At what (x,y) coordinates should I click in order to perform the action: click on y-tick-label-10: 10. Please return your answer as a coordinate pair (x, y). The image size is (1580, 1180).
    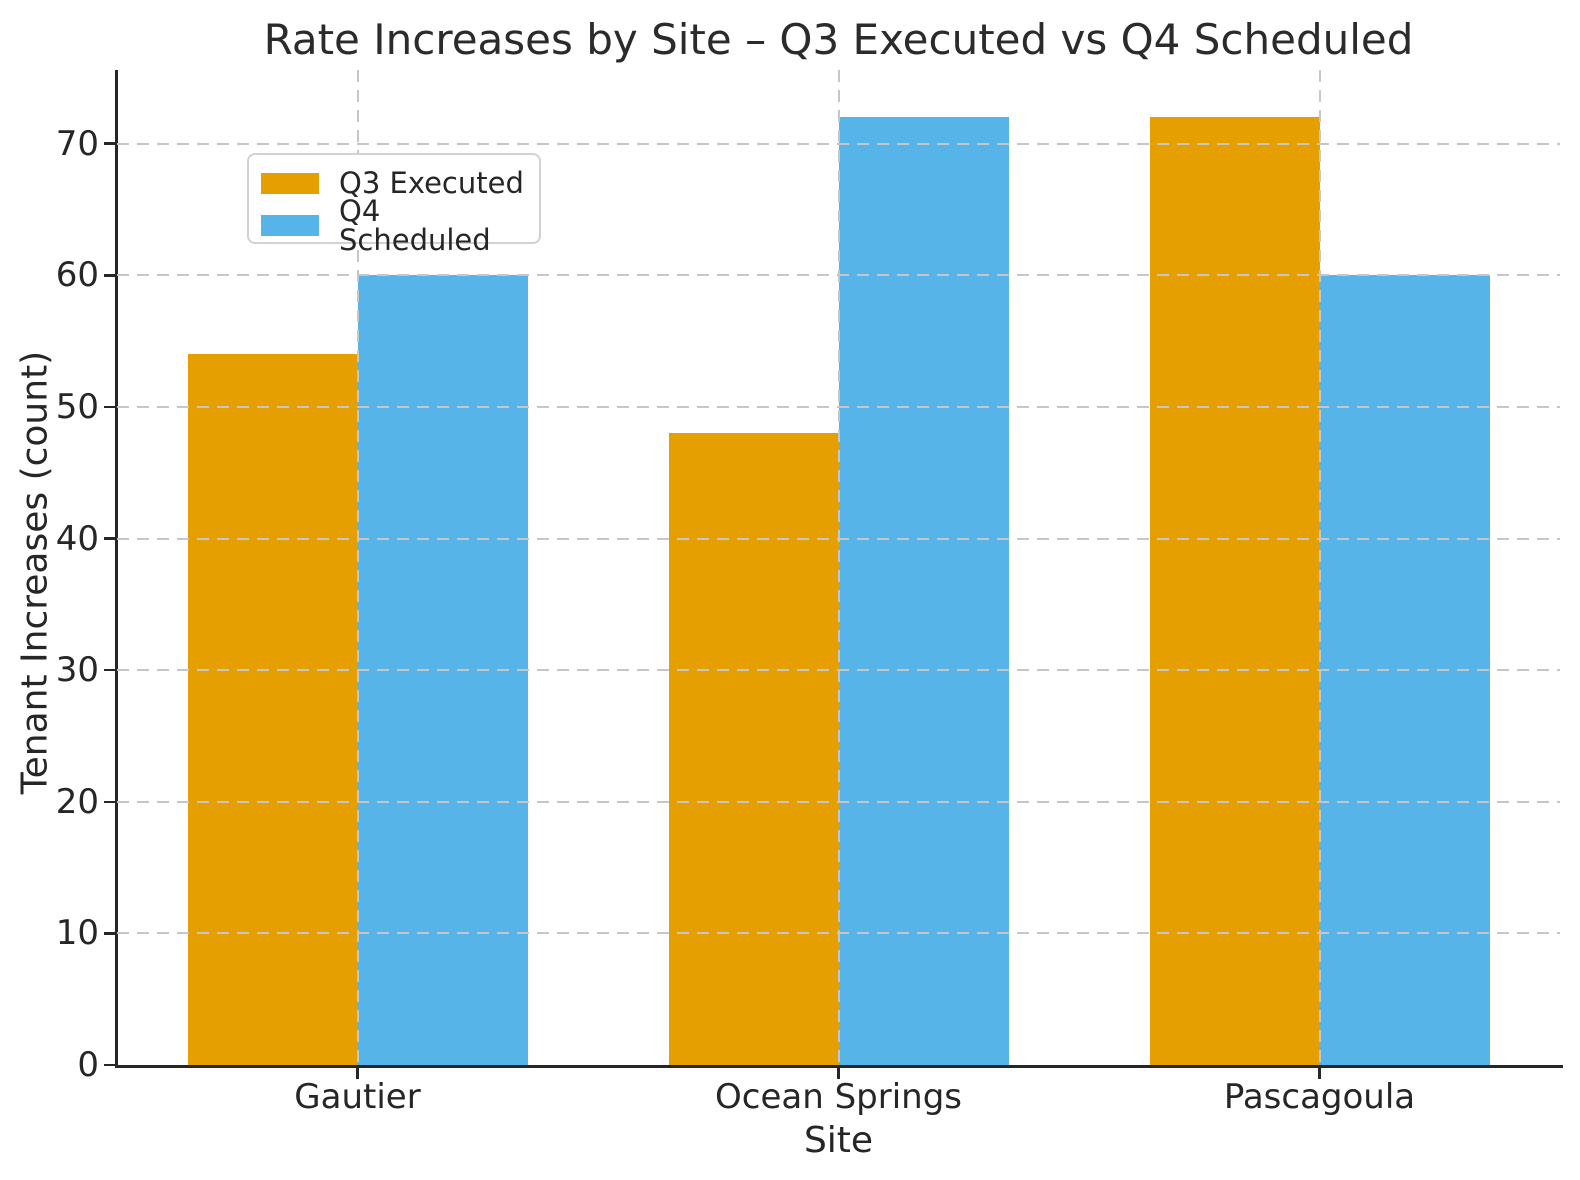
    Looking at the image, I should click on (77, 933).